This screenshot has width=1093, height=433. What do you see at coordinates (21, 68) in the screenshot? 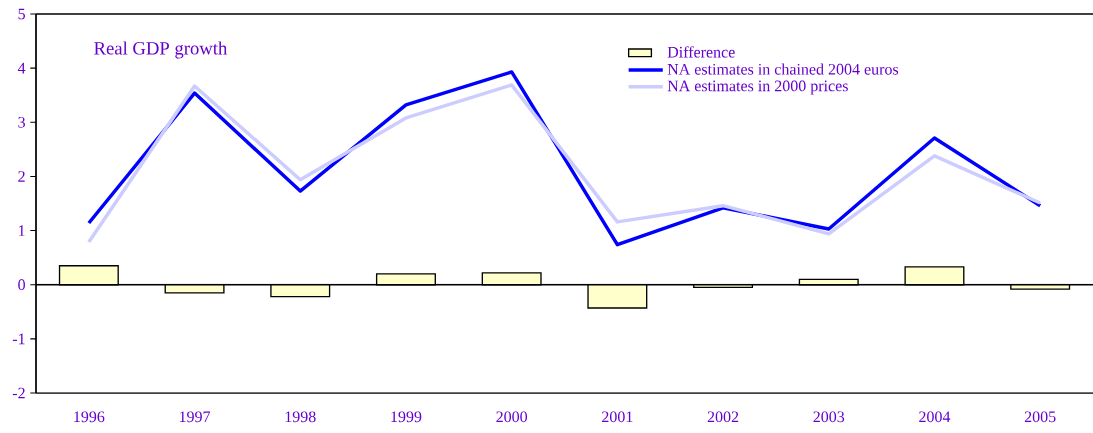
I see `y-tick-label: 4` at bounding box center [21, 68].